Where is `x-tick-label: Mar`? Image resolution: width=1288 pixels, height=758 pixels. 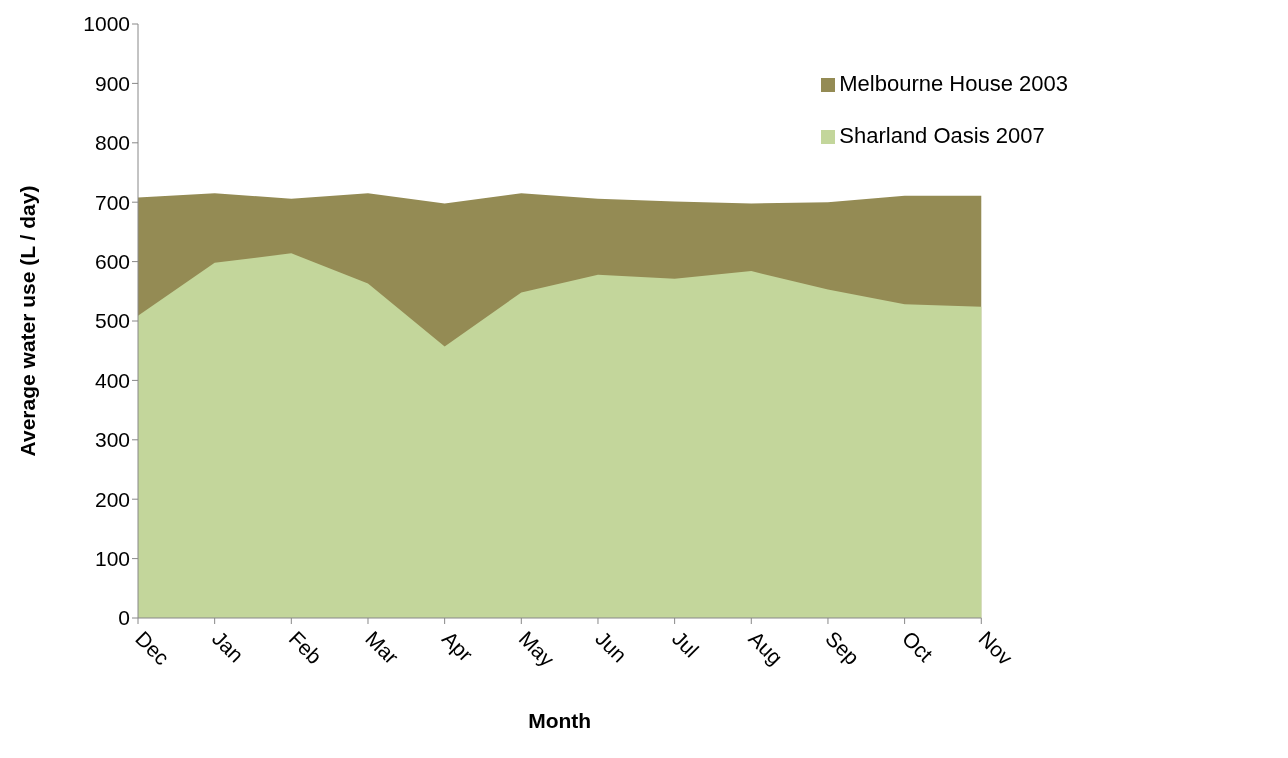 x-tick-label: Mar is located at coordinates (382, 647).